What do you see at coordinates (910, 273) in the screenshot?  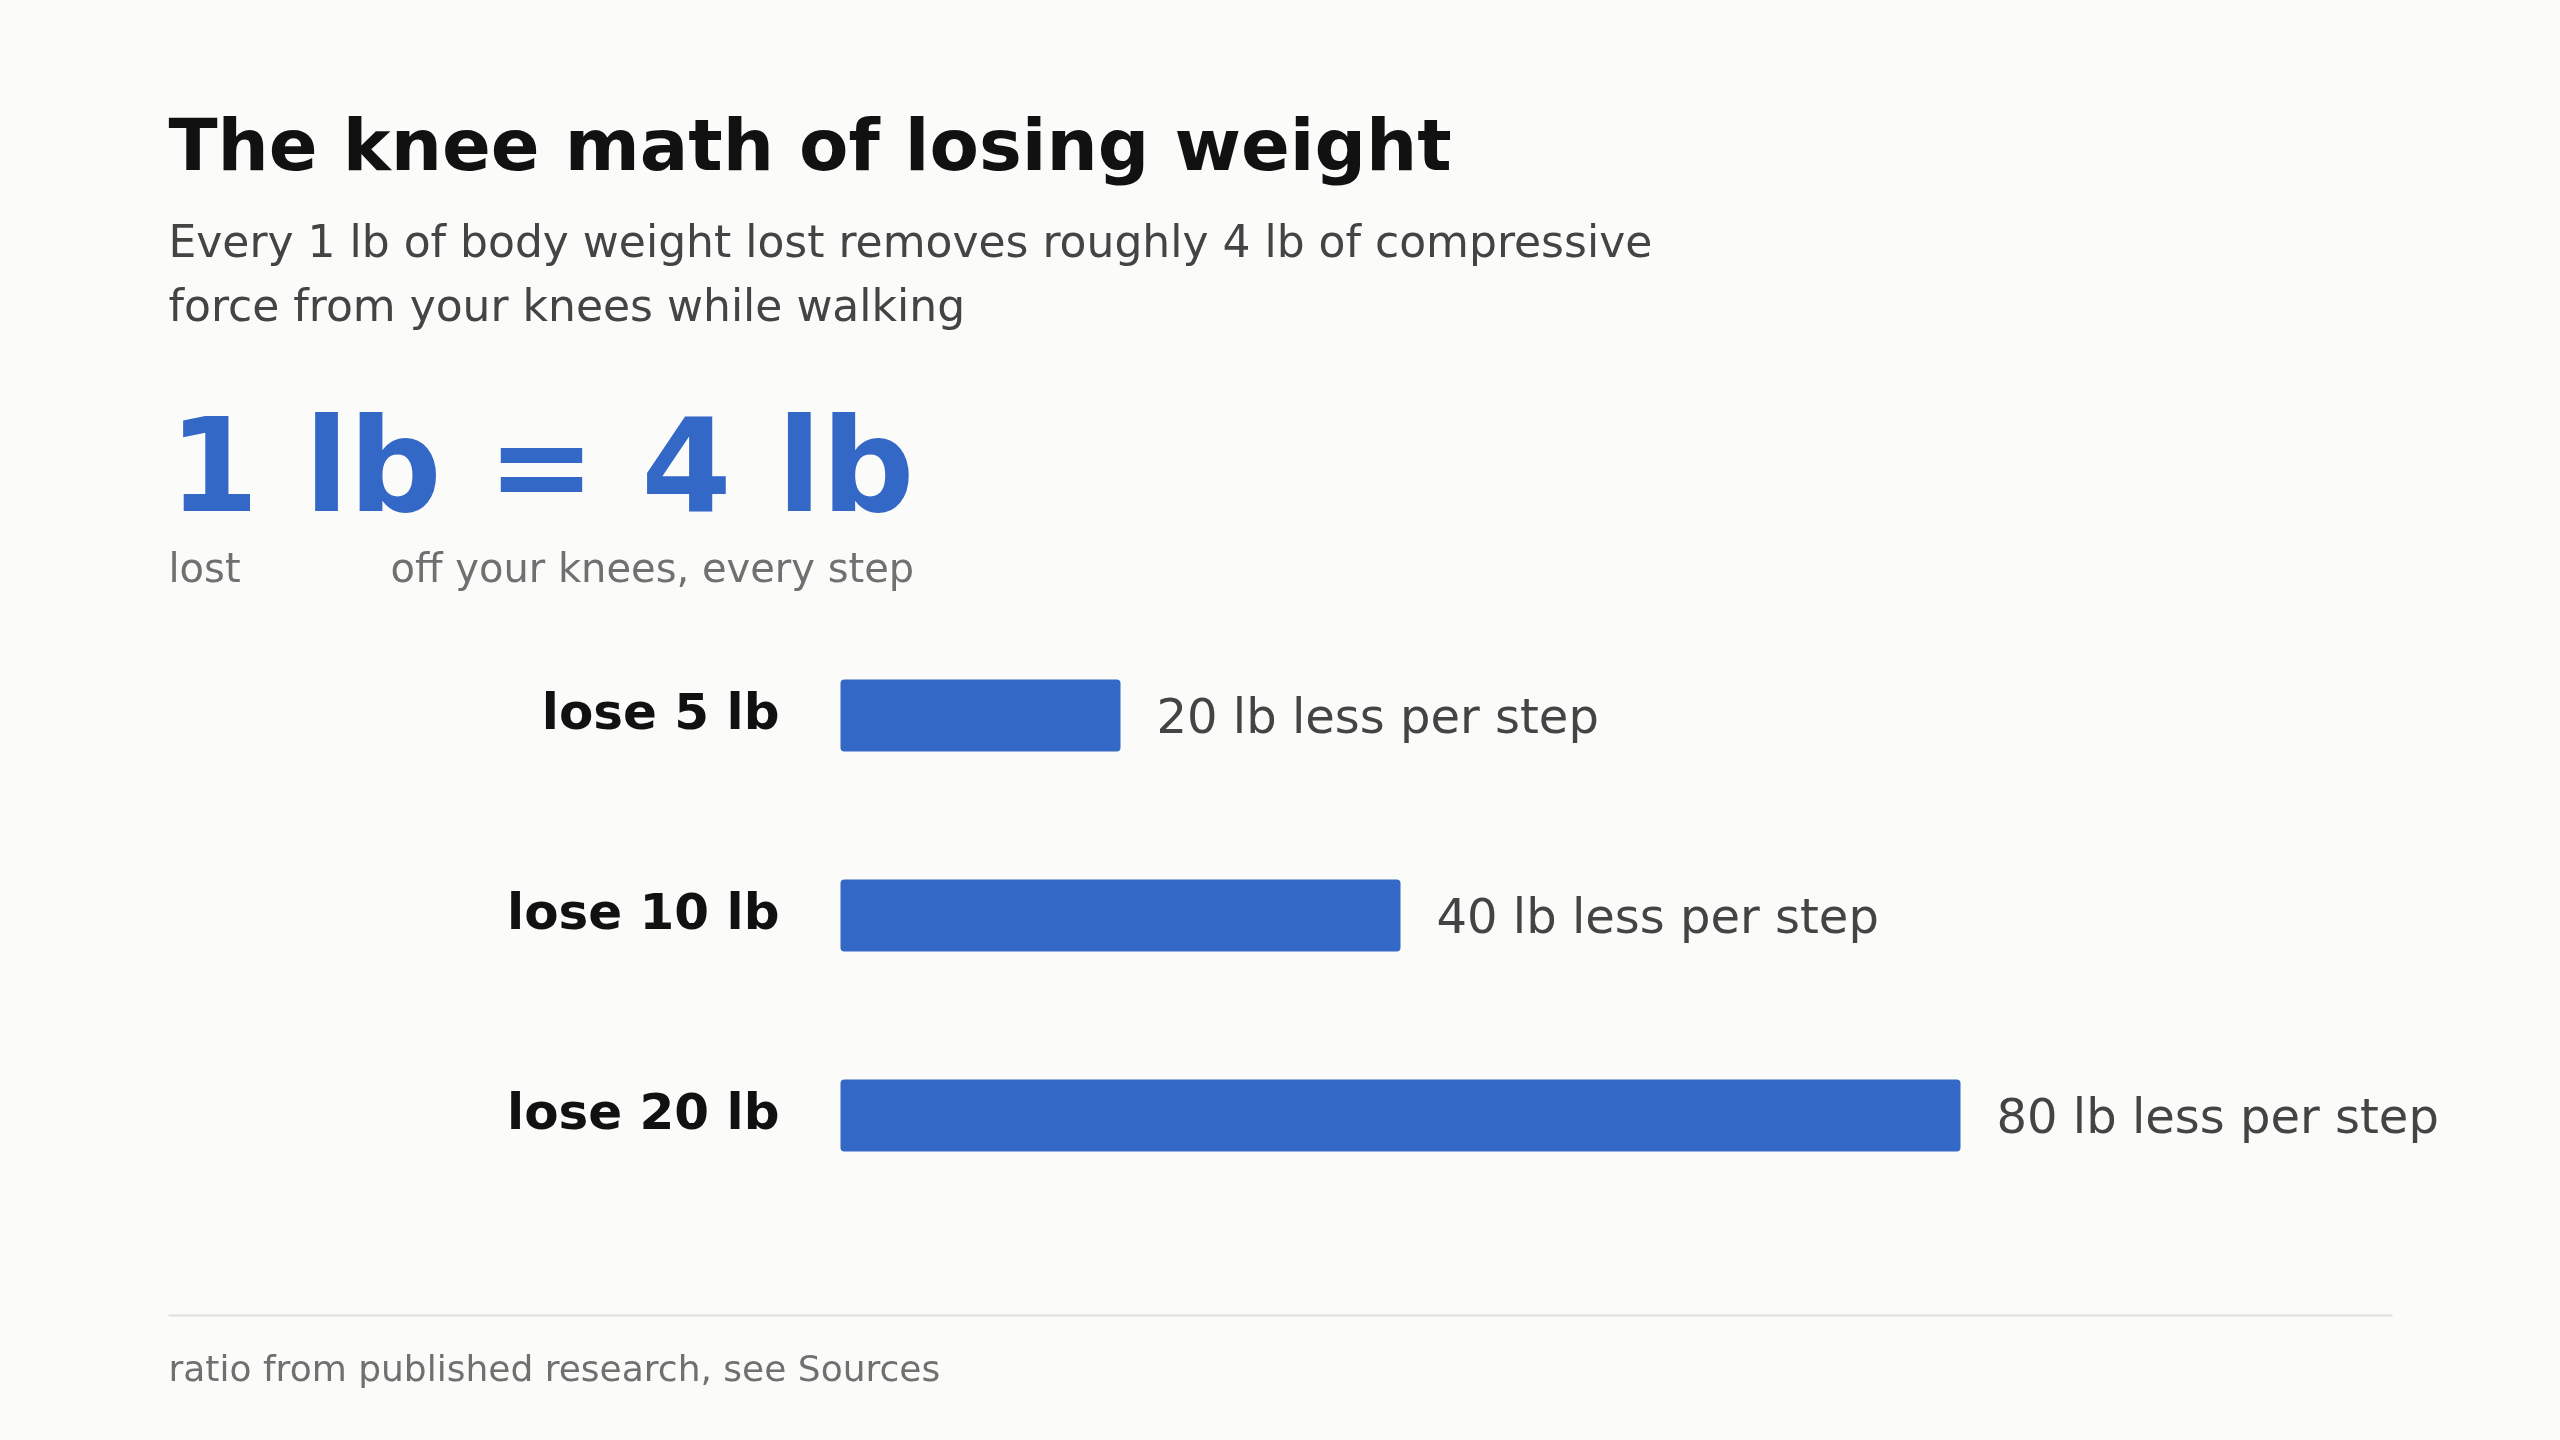 I see `chart-subtitle: Every 1 lb of body weight lost removes roughly 4 lb of compressive force from your knees while walking` at bounding box center [910, 273].